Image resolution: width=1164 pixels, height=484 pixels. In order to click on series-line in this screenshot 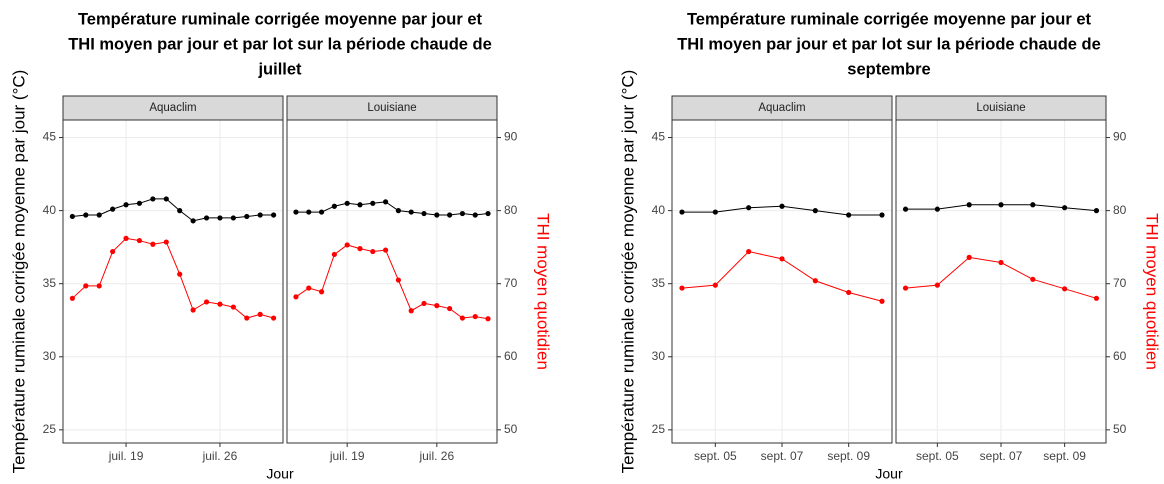, I will do `click(392, 208)`.